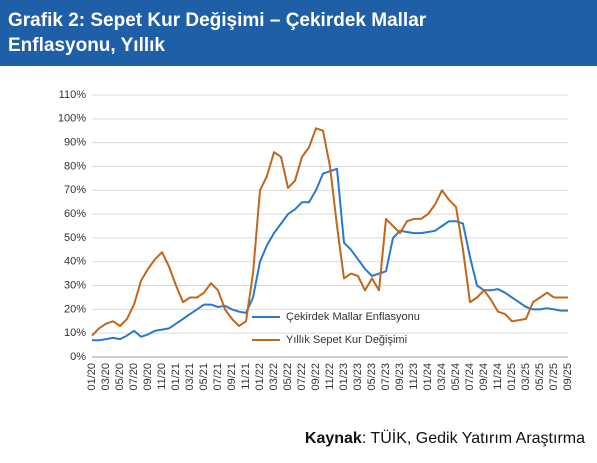 Image resolution: width=597 pixels, height=463 pixels. I want to click on x-tick-label: 07/23, so click(386, 377).